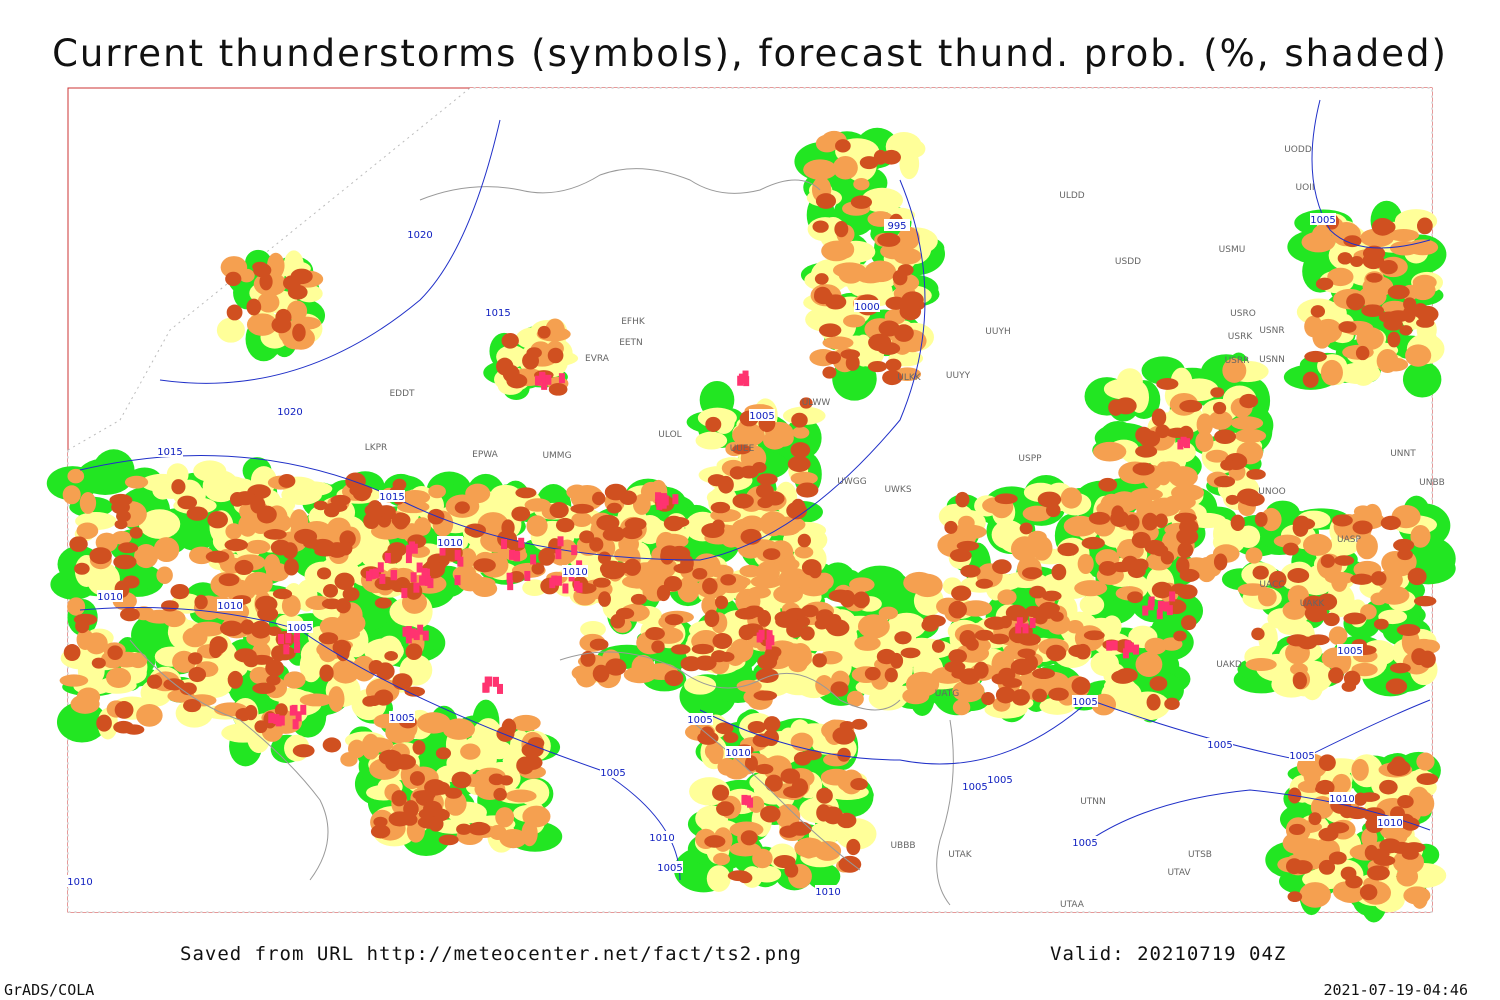  I want to click on station-code: UUYH, so click(997, 332).